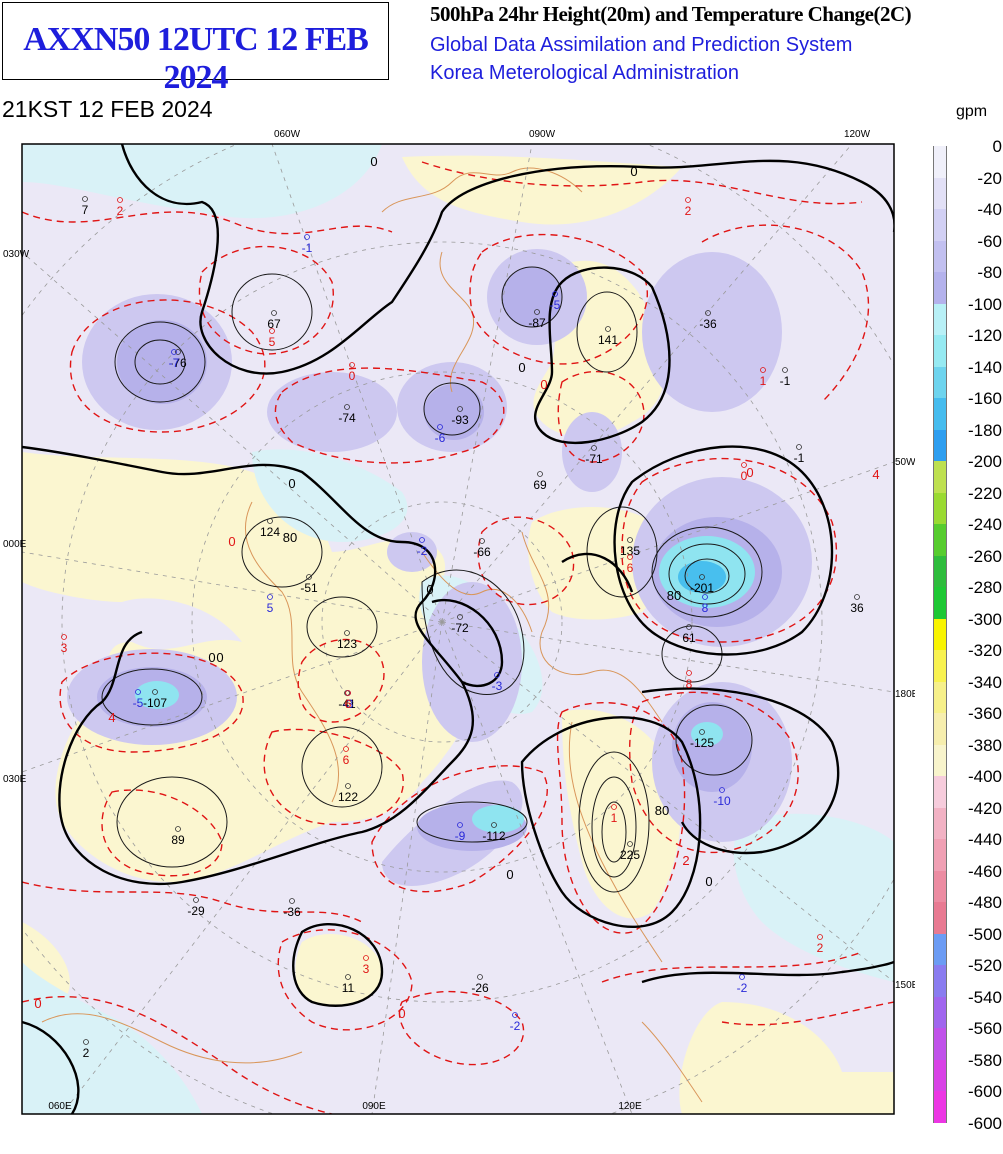 This screenshot has height=1154, width=1003. Describe the element at coordinates (482, 552) in the screenshot. I see `height-change-value: -66` at that location.